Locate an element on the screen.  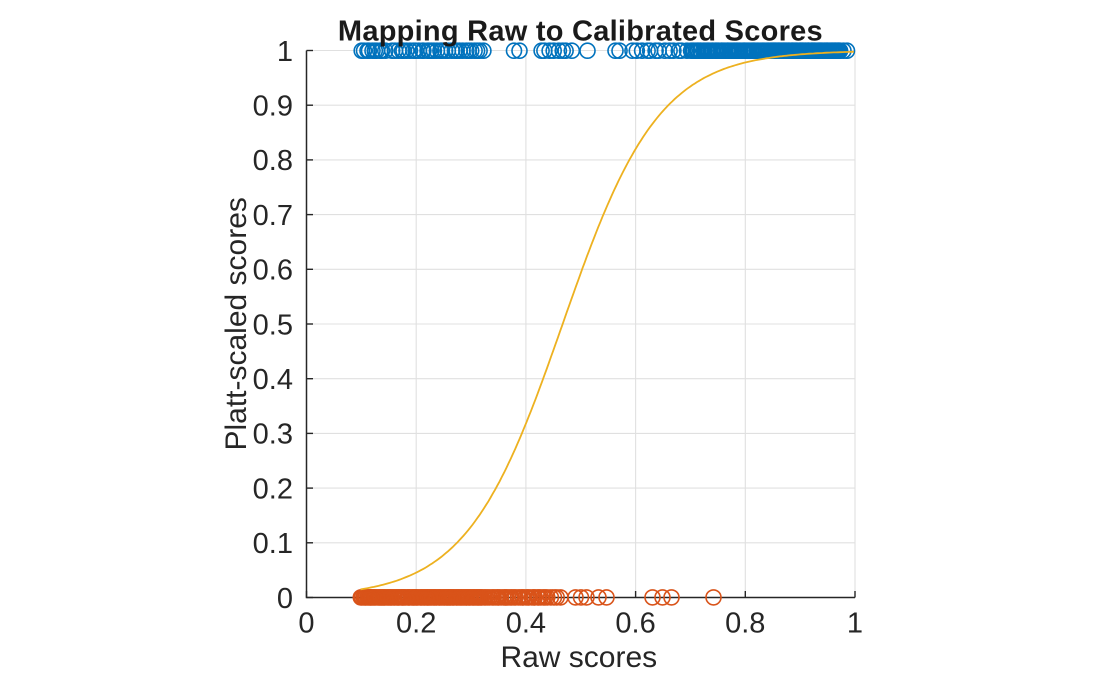
svg-text: Raw scores is located at coordinates (578, 657).